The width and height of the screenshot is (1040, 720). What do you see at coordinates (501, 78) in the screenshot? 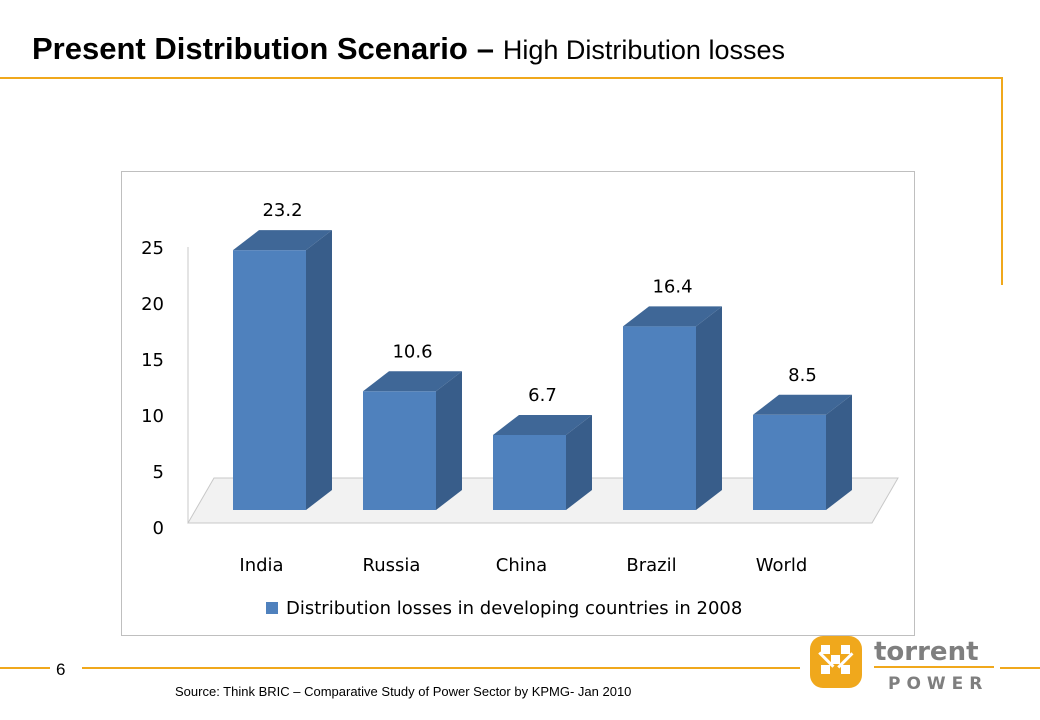
I see `header-rule` at bounding box center [501, 78].